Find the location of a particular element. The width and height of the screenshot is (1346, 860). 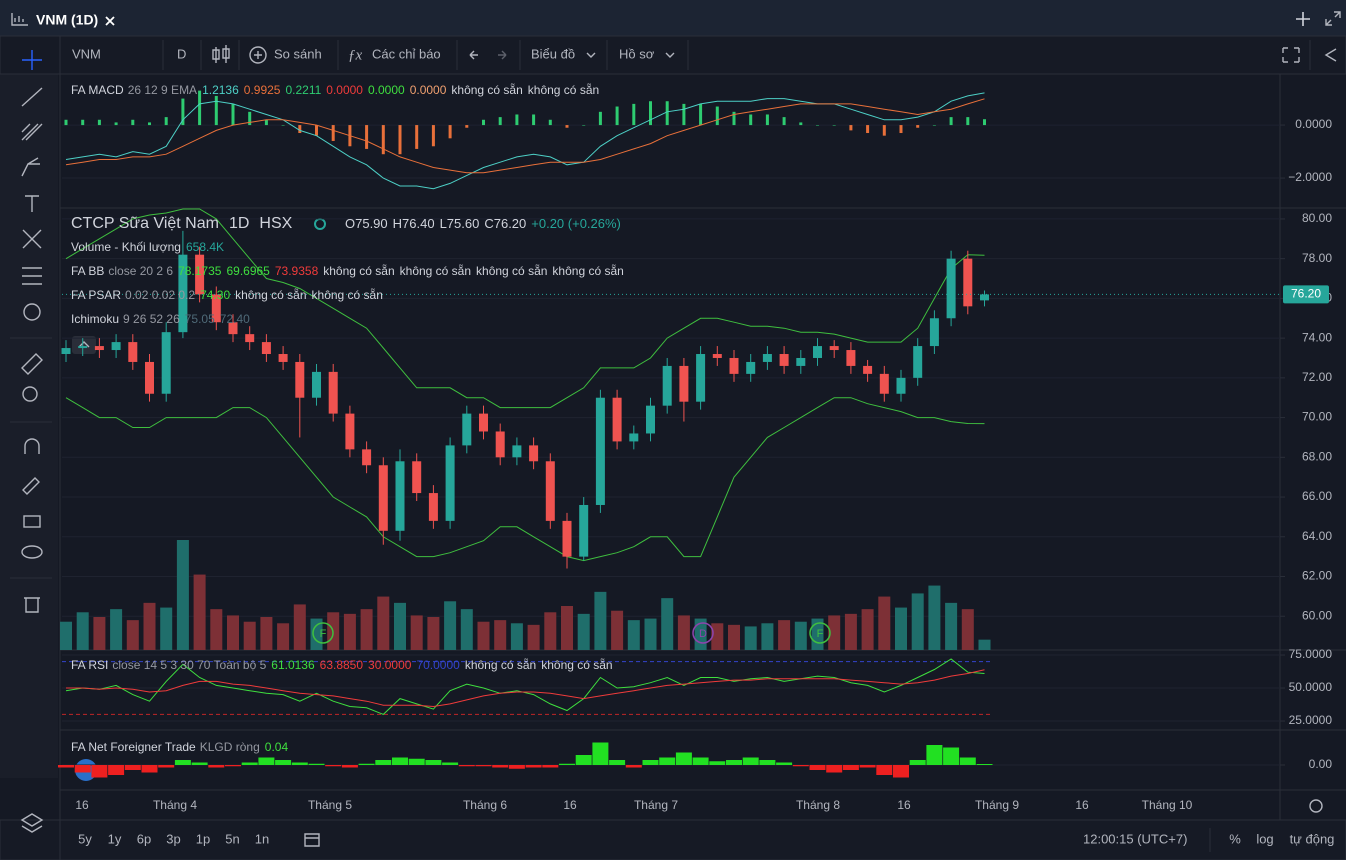

brush-tool is located at coordinates (30, 167).